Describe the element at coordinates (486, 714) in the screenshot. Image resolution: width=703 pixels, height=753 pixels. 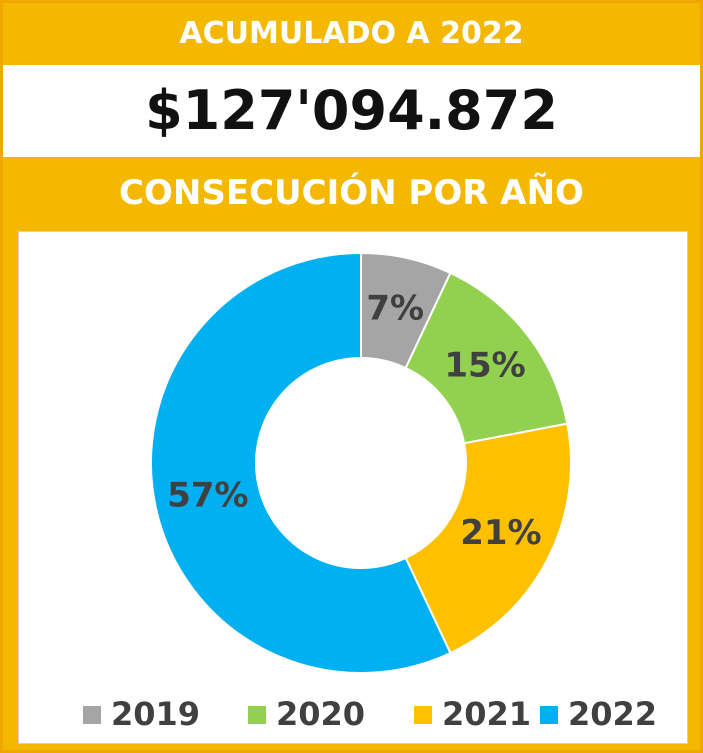
I see `legend-label: 2021` at that location.